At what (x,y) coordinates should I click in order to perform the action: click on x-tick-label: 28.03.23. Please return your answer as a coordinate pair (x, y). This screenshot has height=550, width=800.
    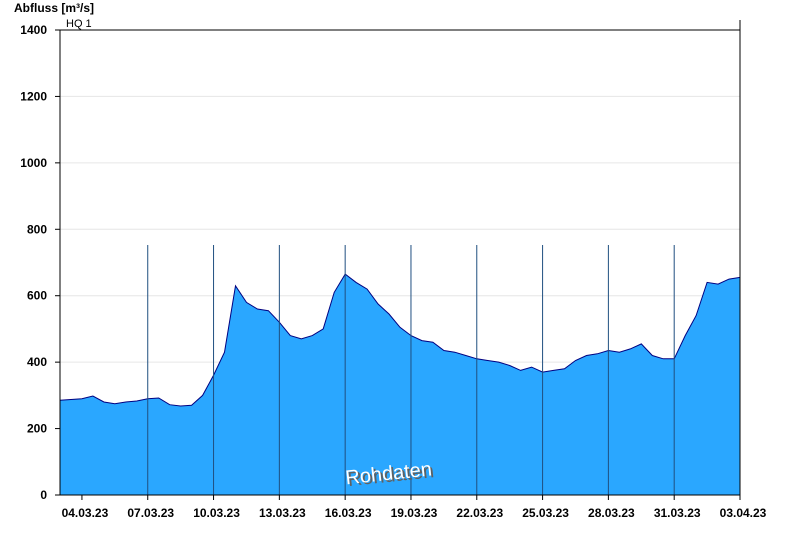
    Looking at the image, I should click on (611, 513).